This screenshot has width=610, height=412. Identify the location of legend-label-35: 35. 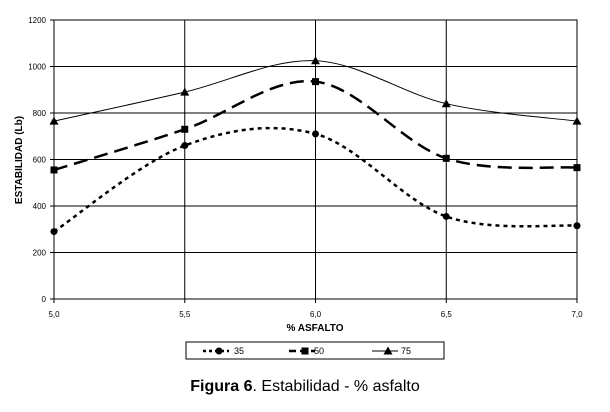
(239, 351).